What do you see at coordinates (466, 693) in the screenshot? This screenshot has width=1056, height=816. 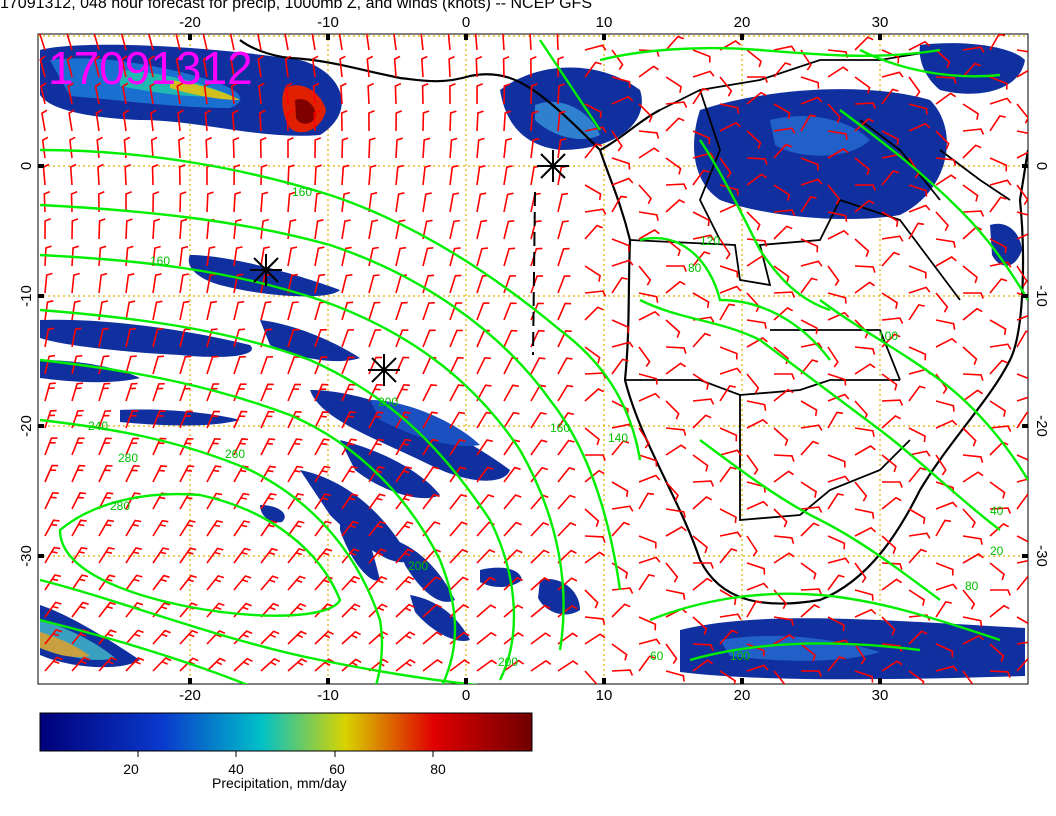 I see `bottom-tick-label: 0` at bounding box center [466, 693].